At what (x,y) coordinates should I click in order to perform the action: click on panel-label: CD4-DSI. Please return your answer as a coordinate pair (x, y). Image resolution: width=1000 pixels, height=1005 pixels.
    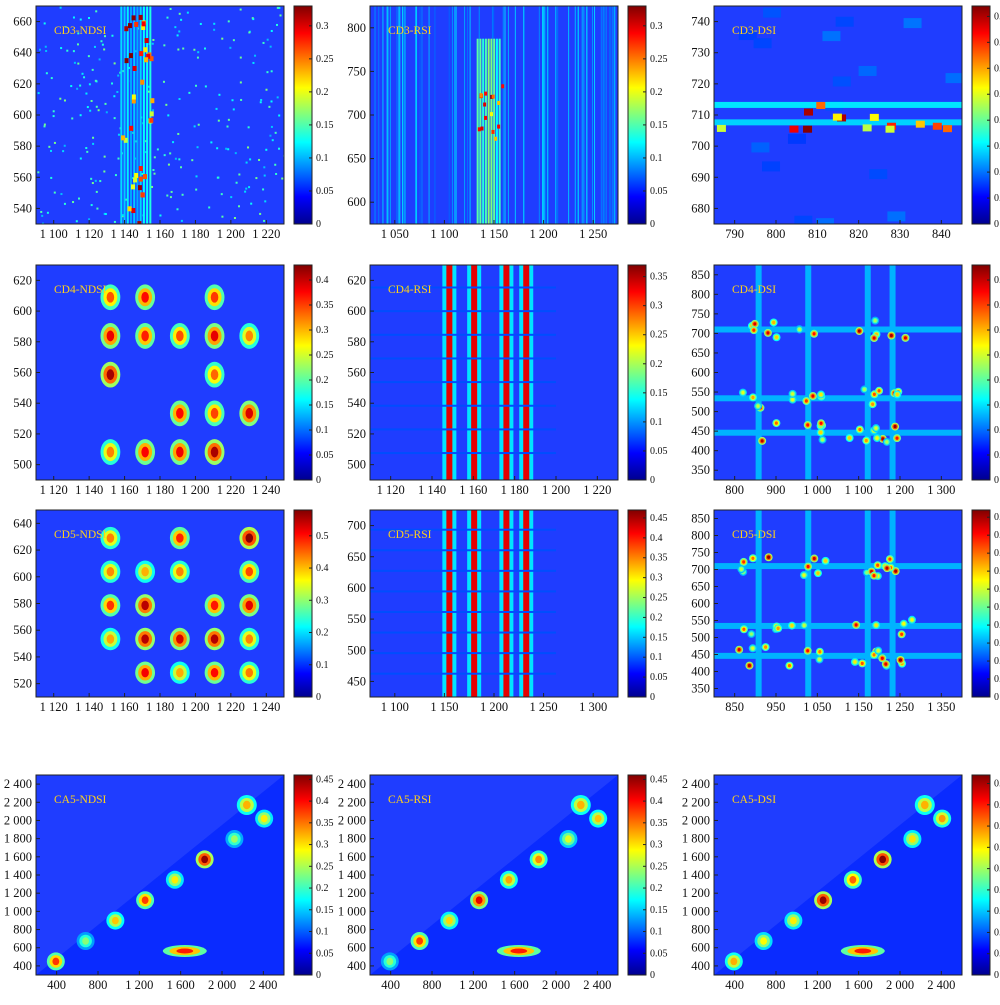
    Looking at the image, I should click on (754, 290).